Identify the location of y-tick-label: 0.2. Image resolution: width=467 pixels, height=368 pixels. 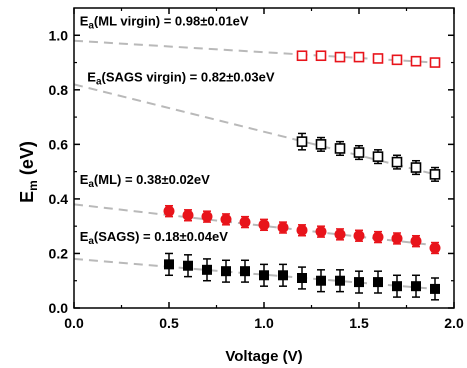
(59, 253).